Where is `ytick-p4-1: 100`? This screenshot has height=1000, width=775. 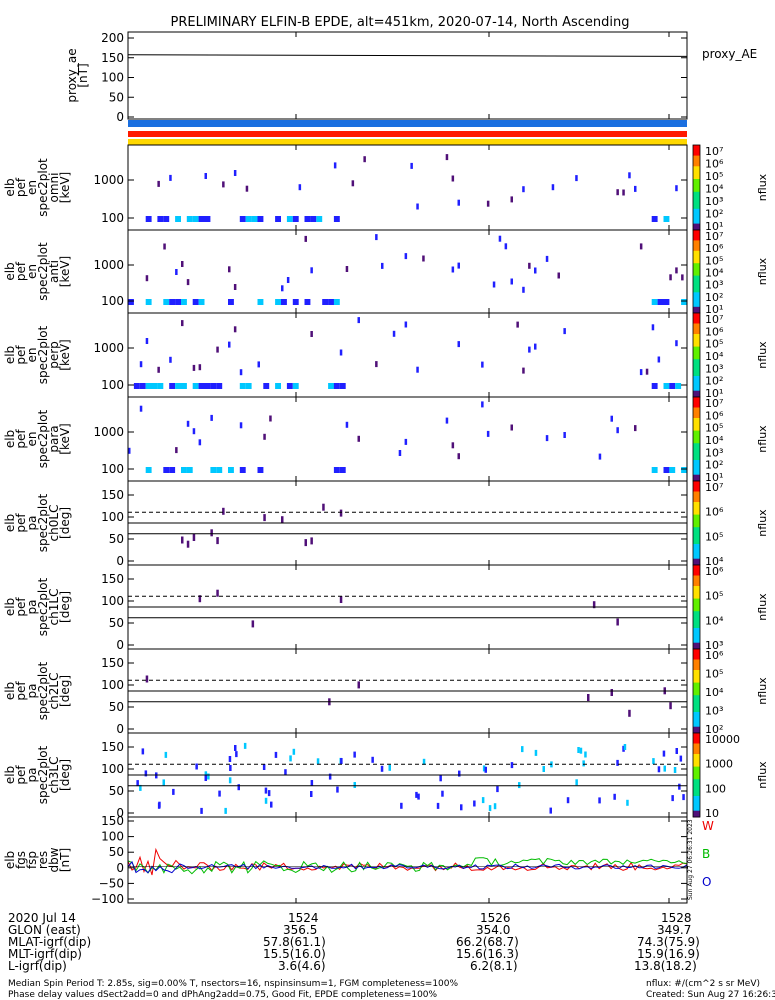 ytick-p4-1: 100 is located at coordinates (112, 469).